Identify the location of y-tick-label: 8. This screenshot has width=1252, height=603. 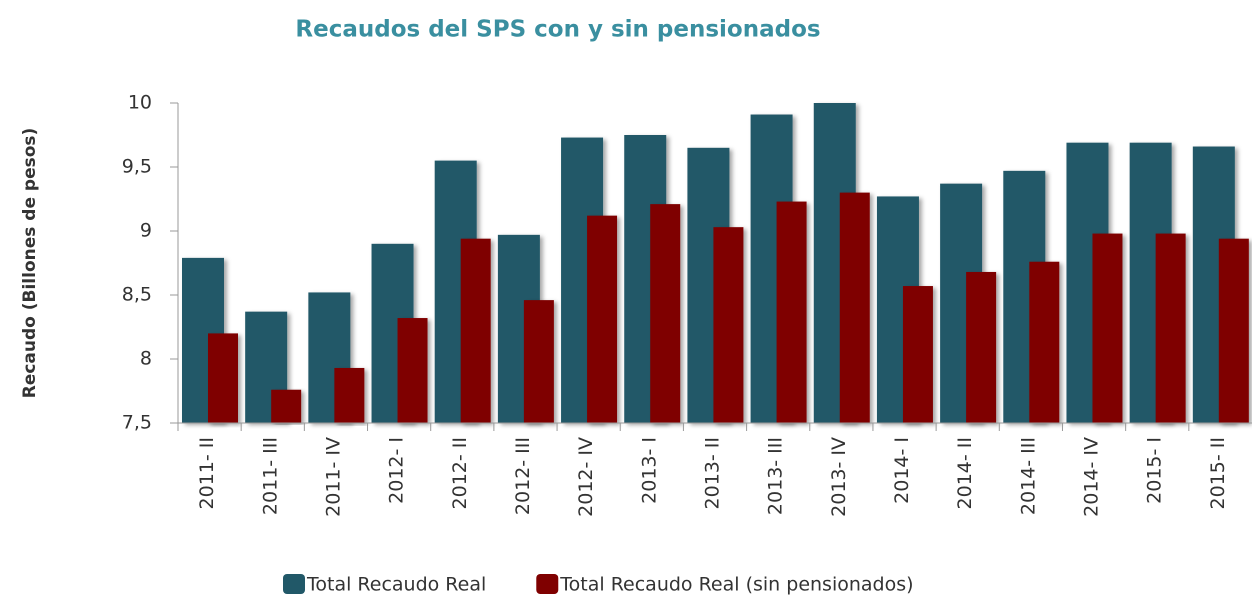
(146, 359).